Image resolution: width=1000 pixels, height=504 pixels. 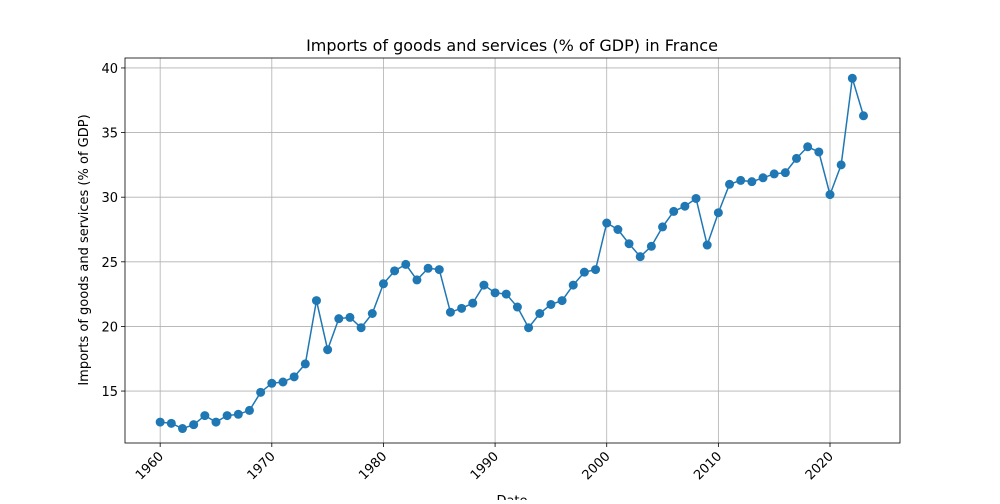 I want to click on x-tick-label: 1970, so click(x=262, y=466).